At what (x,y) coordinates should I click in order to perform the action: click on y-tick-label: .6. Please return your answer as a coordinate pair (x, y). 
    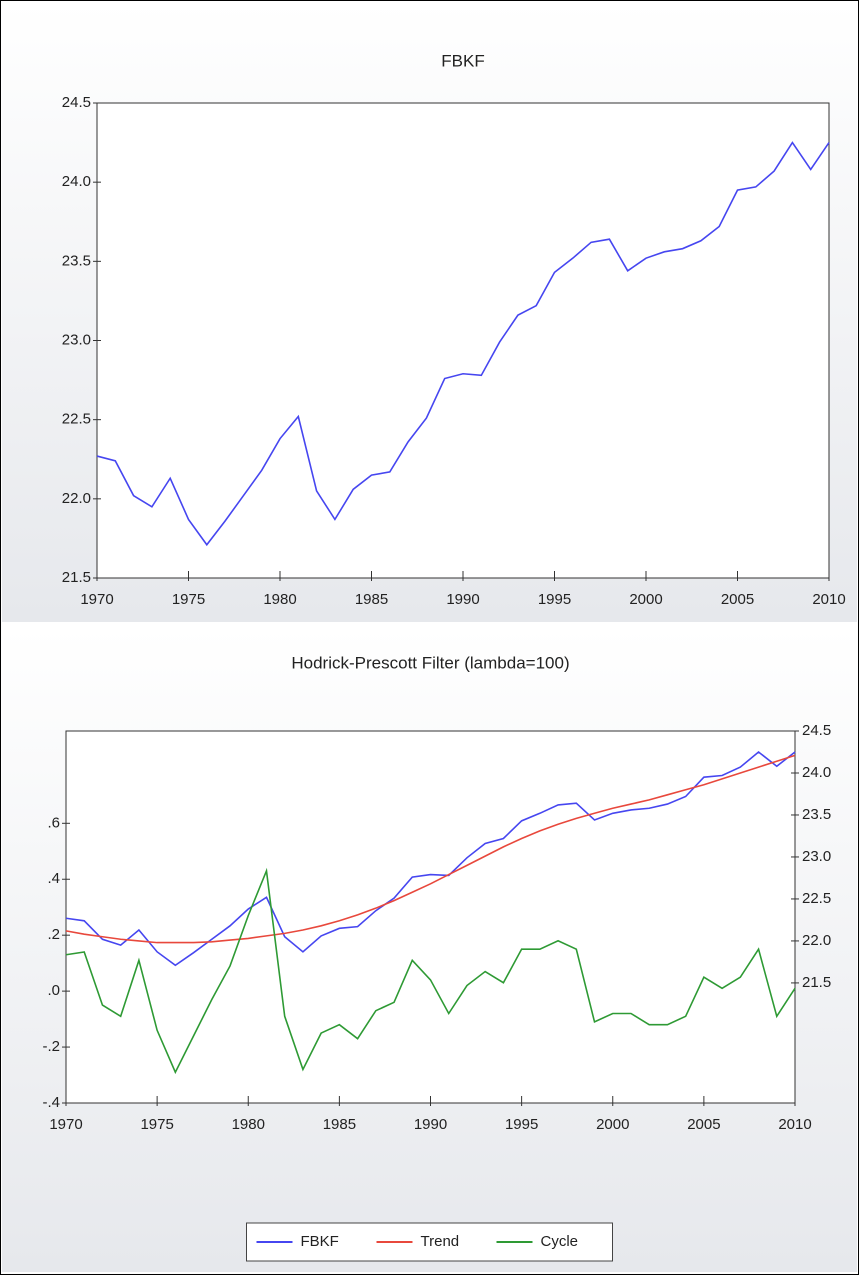
    Looking at the image, I should click on (53, 822).